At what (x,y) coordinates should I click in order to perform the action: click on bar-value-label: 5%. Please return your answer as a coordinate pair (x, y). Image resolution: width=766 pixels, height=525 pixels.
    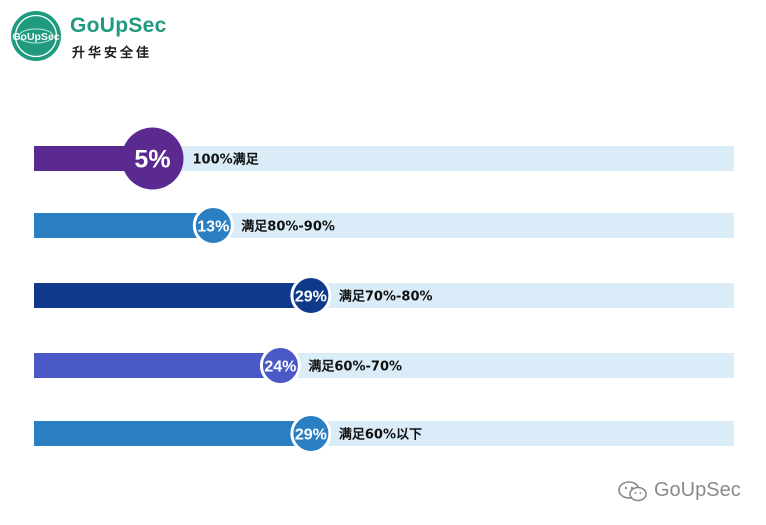
    Looking at the image, I should click on (152, 160).